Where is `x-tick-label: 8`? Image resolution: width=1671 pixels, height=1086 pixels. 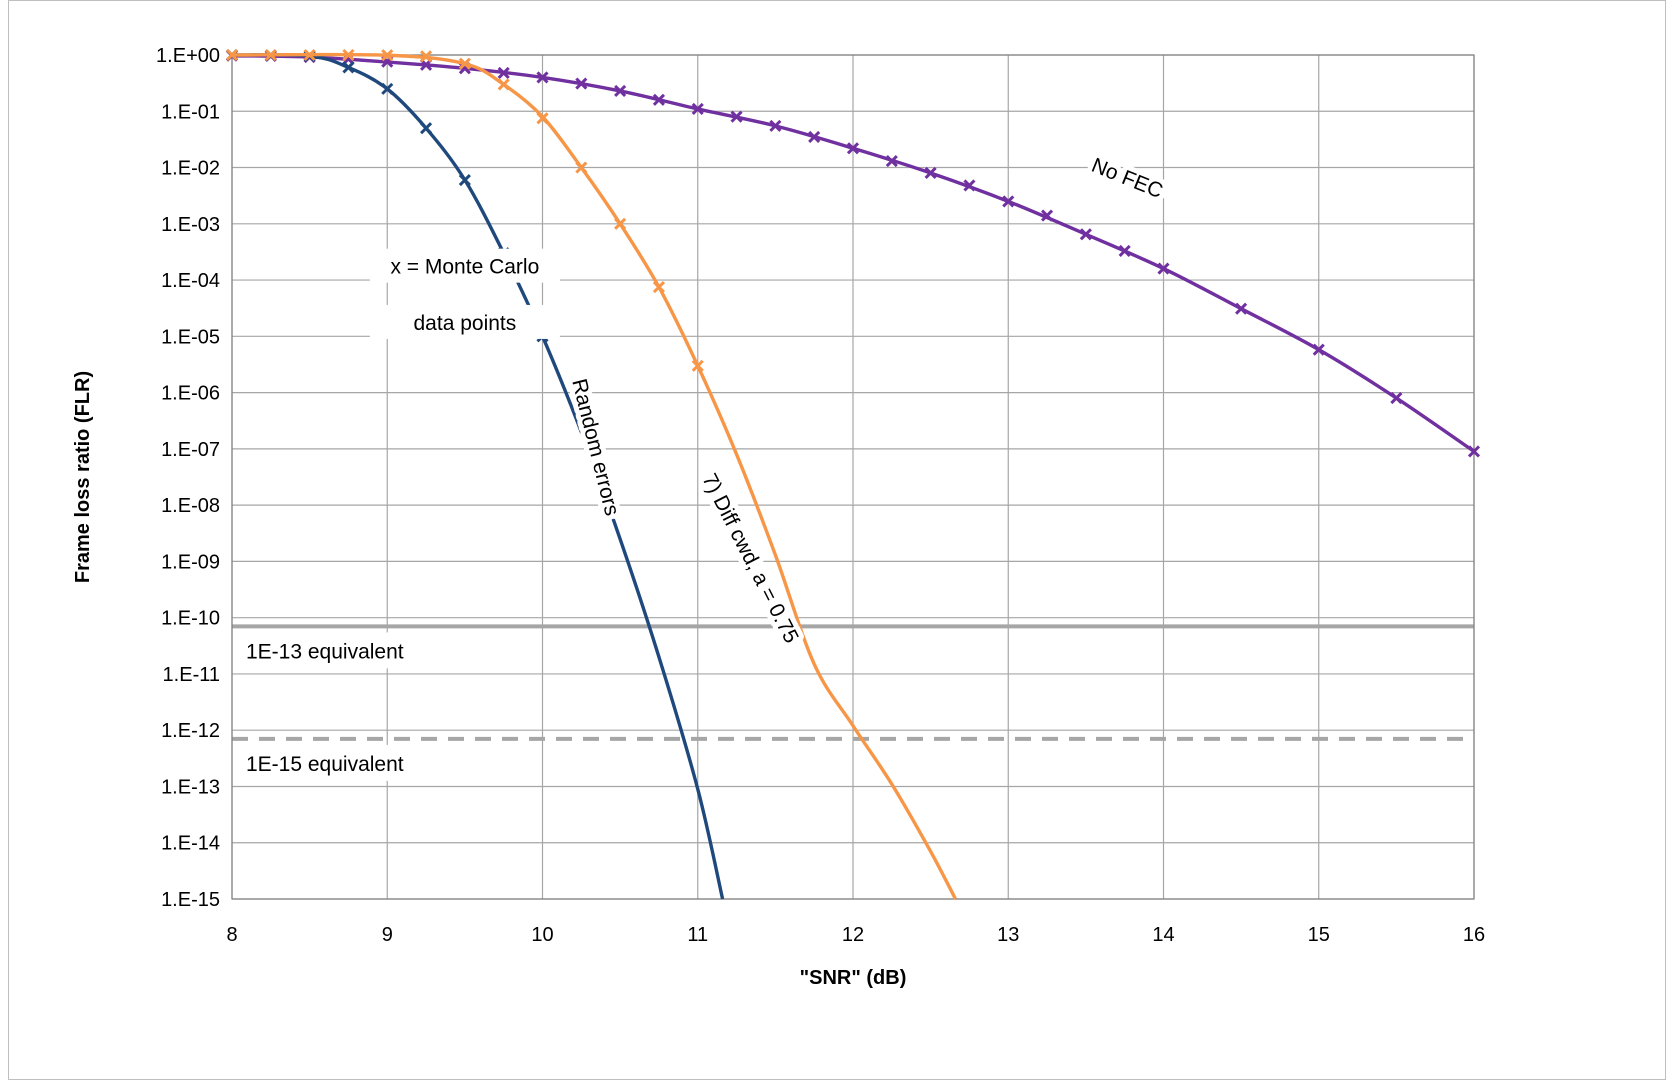 x-tick-label: 8 is located at coordinates (231, 935).